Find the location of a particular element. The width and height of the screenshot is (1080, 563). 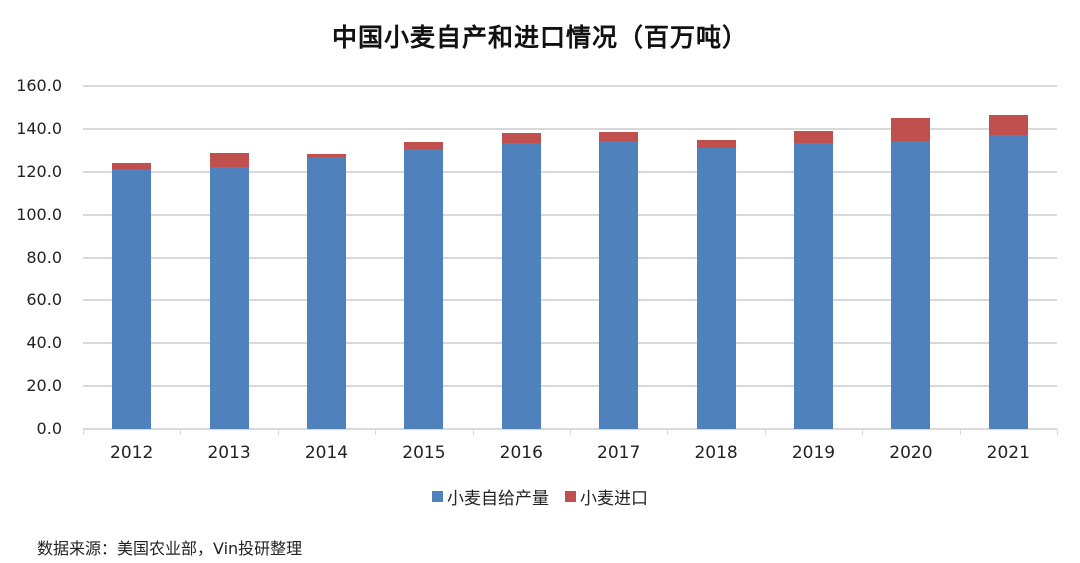

y-tick-label: 80.0 is located at coordinates (44, 257).